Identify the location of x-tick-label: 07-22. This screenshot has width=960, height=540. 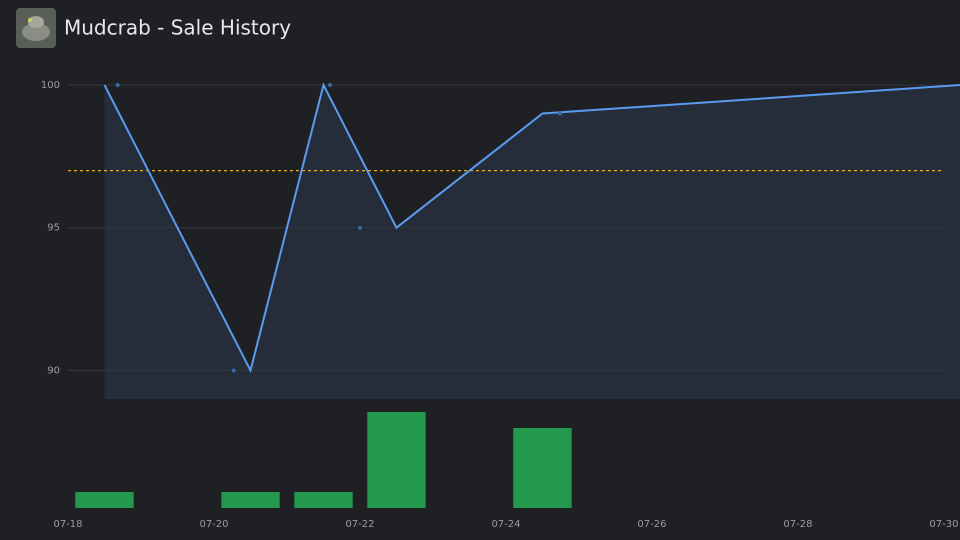
(359, 524).